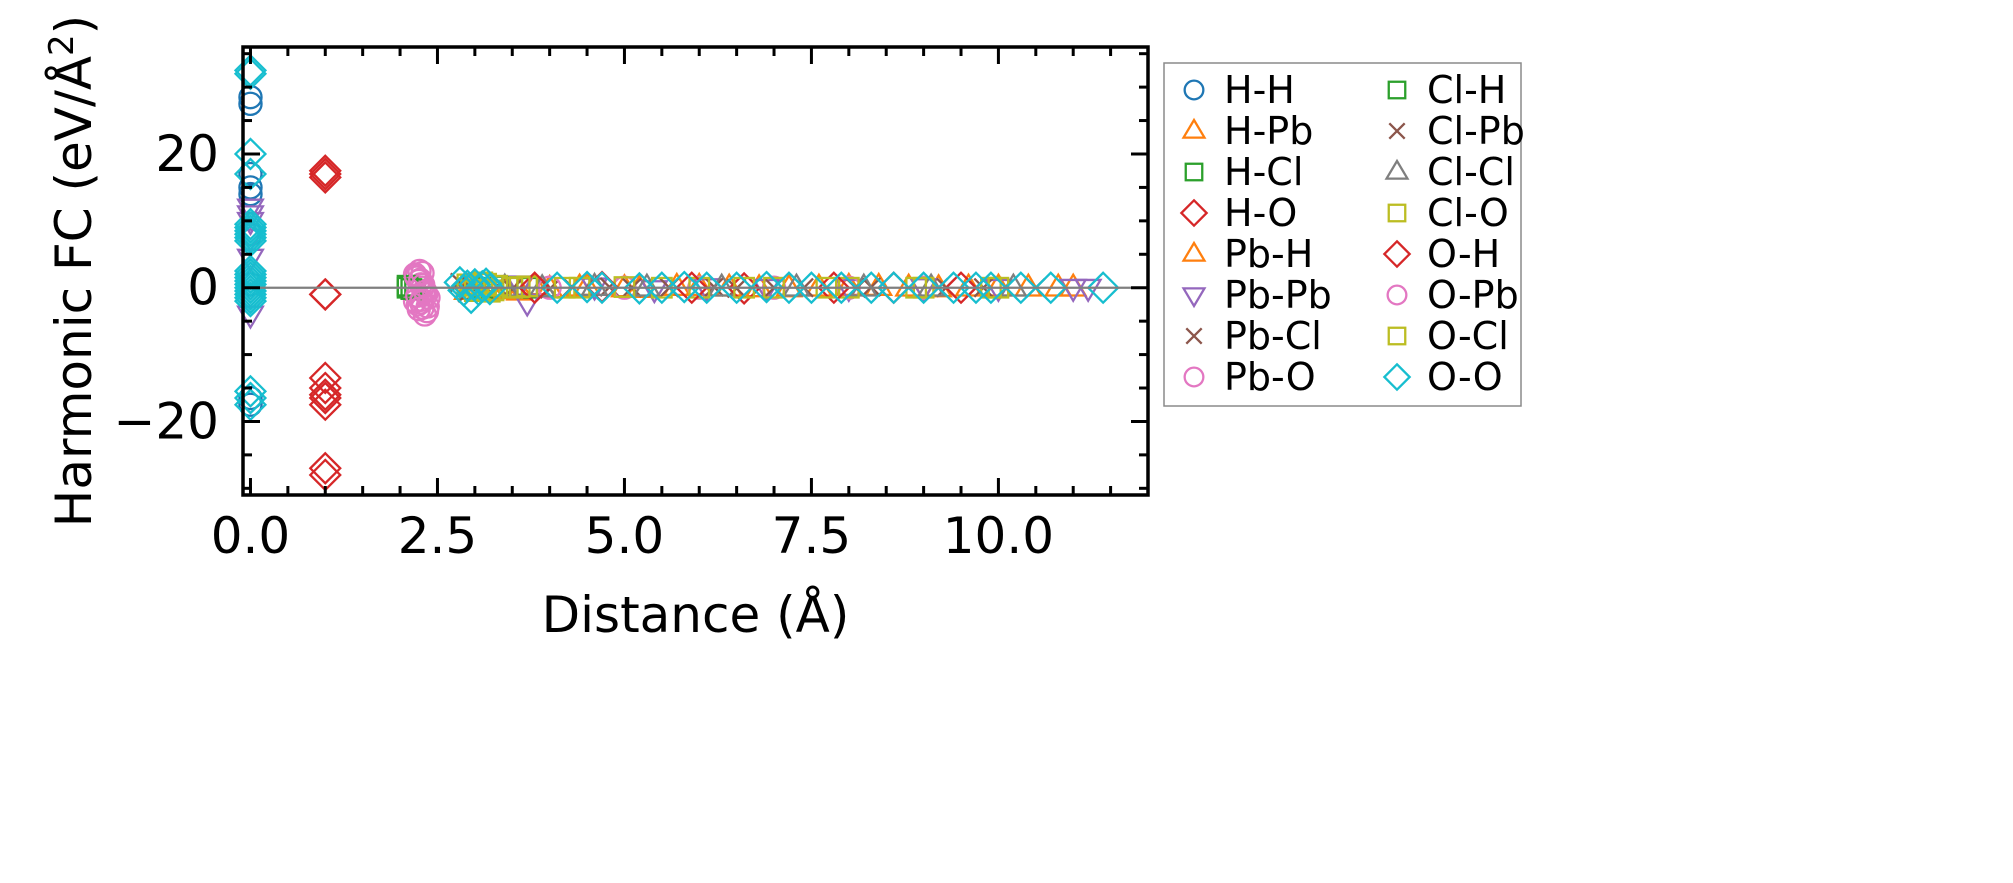 The image size is (2013, 883). What do you see at coordinates (74, 291) in the screenshot?
I see `y-axis-title-main: Harmonic FC (eV/Å` at bounding box center [74, 291].